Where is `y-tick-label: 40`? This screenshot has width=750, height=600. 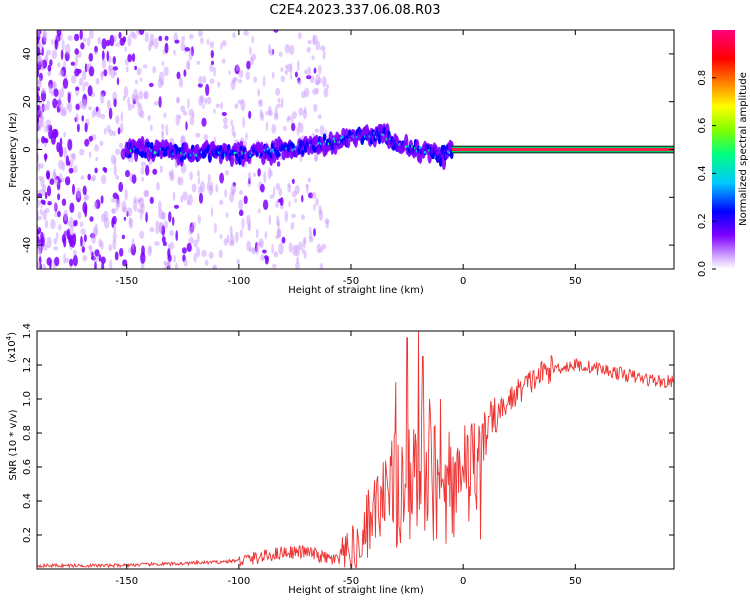 y-tick-label: 40 is located at coordinates (27, 54).